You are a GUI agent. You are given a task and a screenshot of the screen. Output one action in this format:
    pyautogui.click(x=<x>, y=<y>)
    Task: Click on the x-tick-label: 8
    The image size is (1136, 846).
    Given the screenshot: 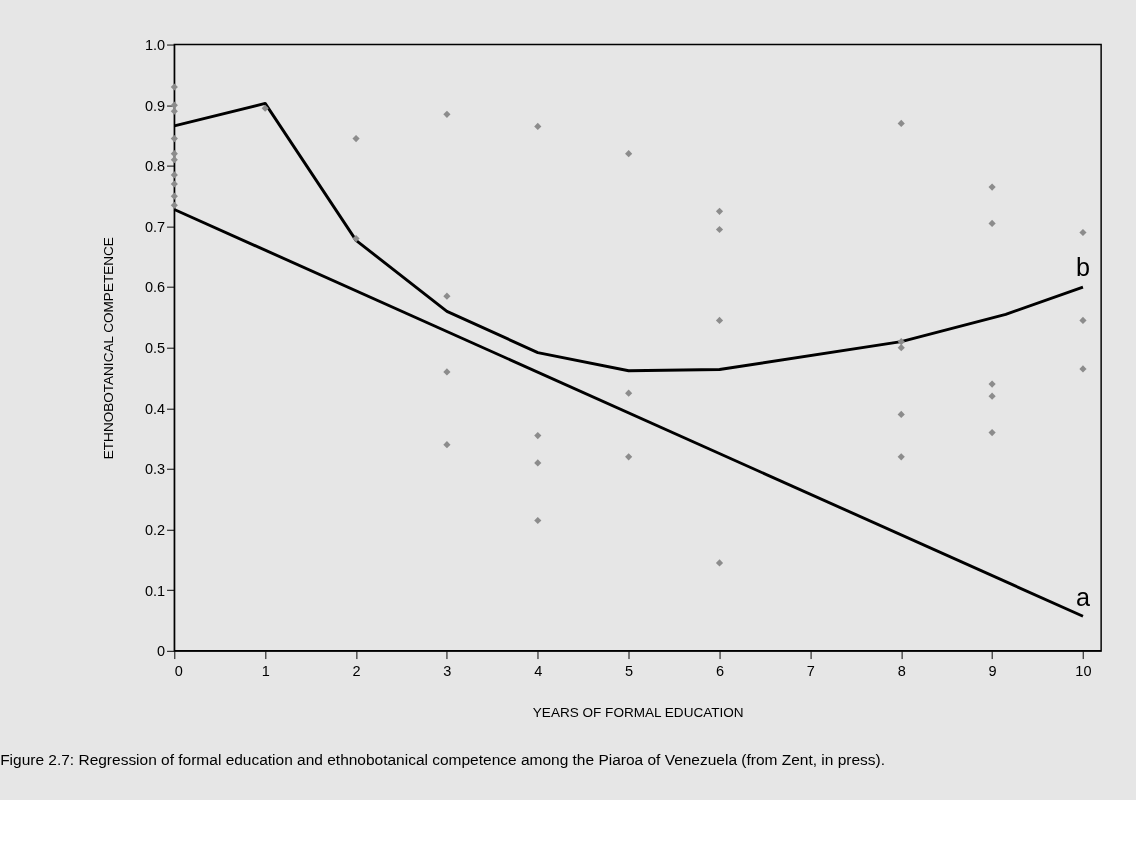 What is the action you would take?
    pyautogui.click(x=901, y=671)
    